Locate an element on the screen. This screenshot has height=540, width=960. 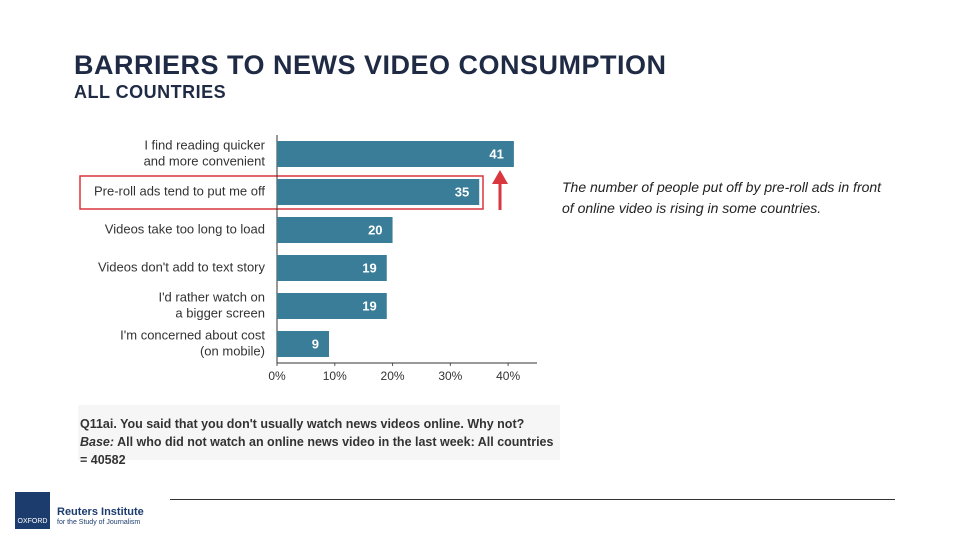
arrow-head is located at coordinates (500, 177).